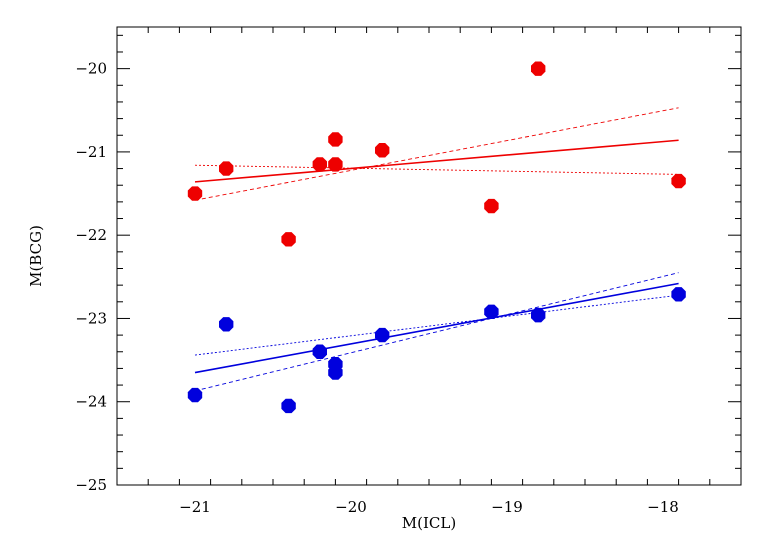 This screenshot has width=782, height=542. I want to click on y-tick-label: −21, so click(91, 152).